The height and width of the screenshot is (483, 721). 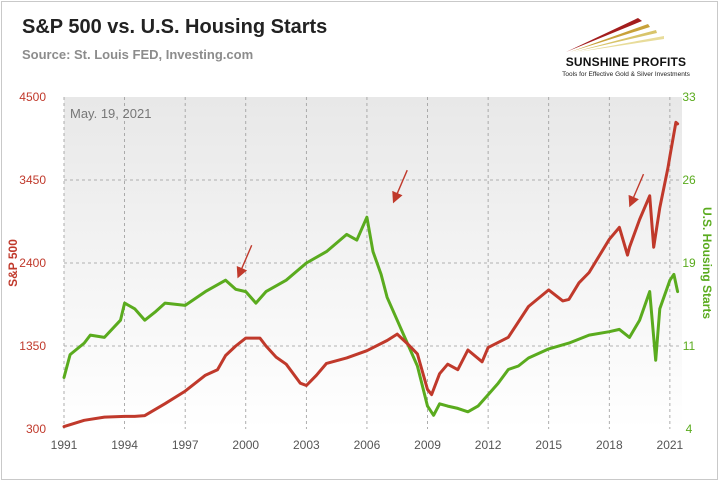 What do you see at coordinates (615, 35) in the screenshot?
I see `sun-rays-icon` at bounding box center [615, 35].